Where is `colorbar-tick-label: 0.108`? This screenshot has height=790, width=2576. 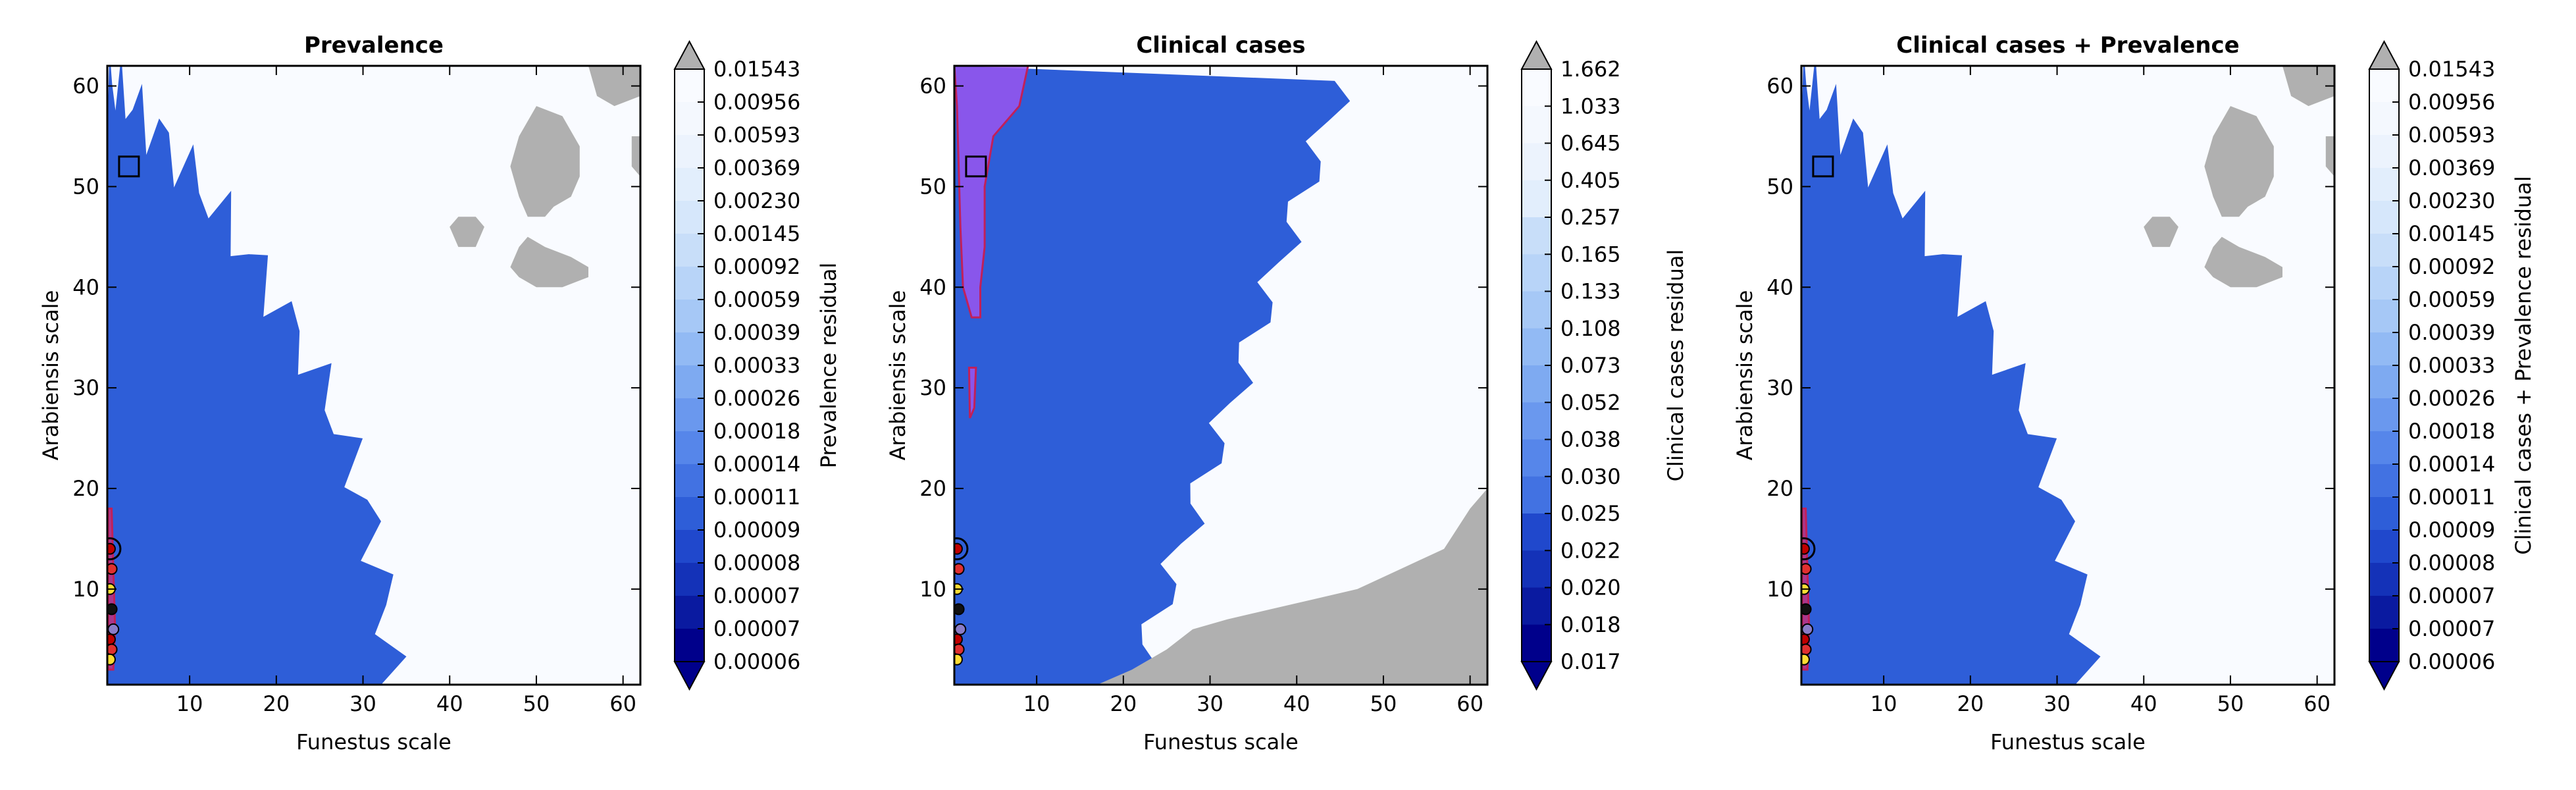
colorbar-tick-label: 0.108 is located at coordinates (1590, 328).